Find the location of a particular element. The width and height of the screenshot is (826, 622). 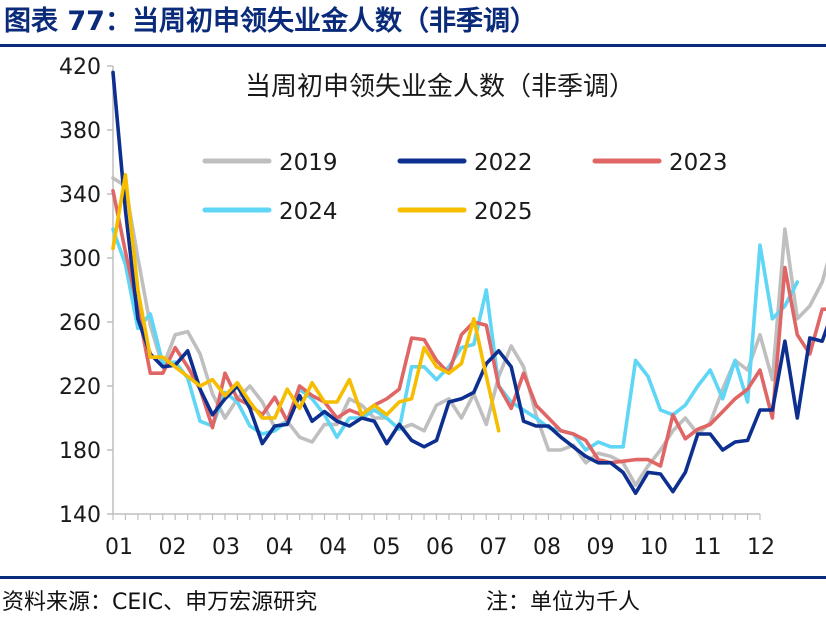

y-tick-label: 140 is located at coordinates (80, 515).